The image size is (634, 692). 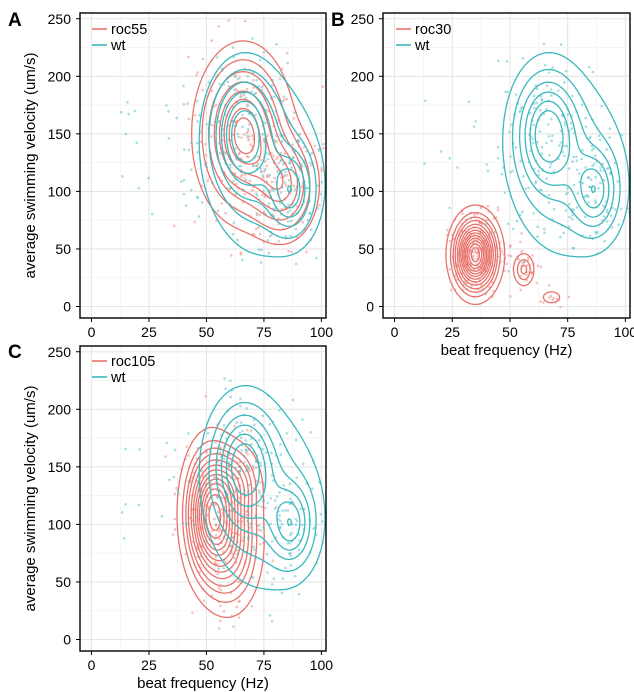 I want to click on y-tick-label: 200, so click(x=60, y=409).